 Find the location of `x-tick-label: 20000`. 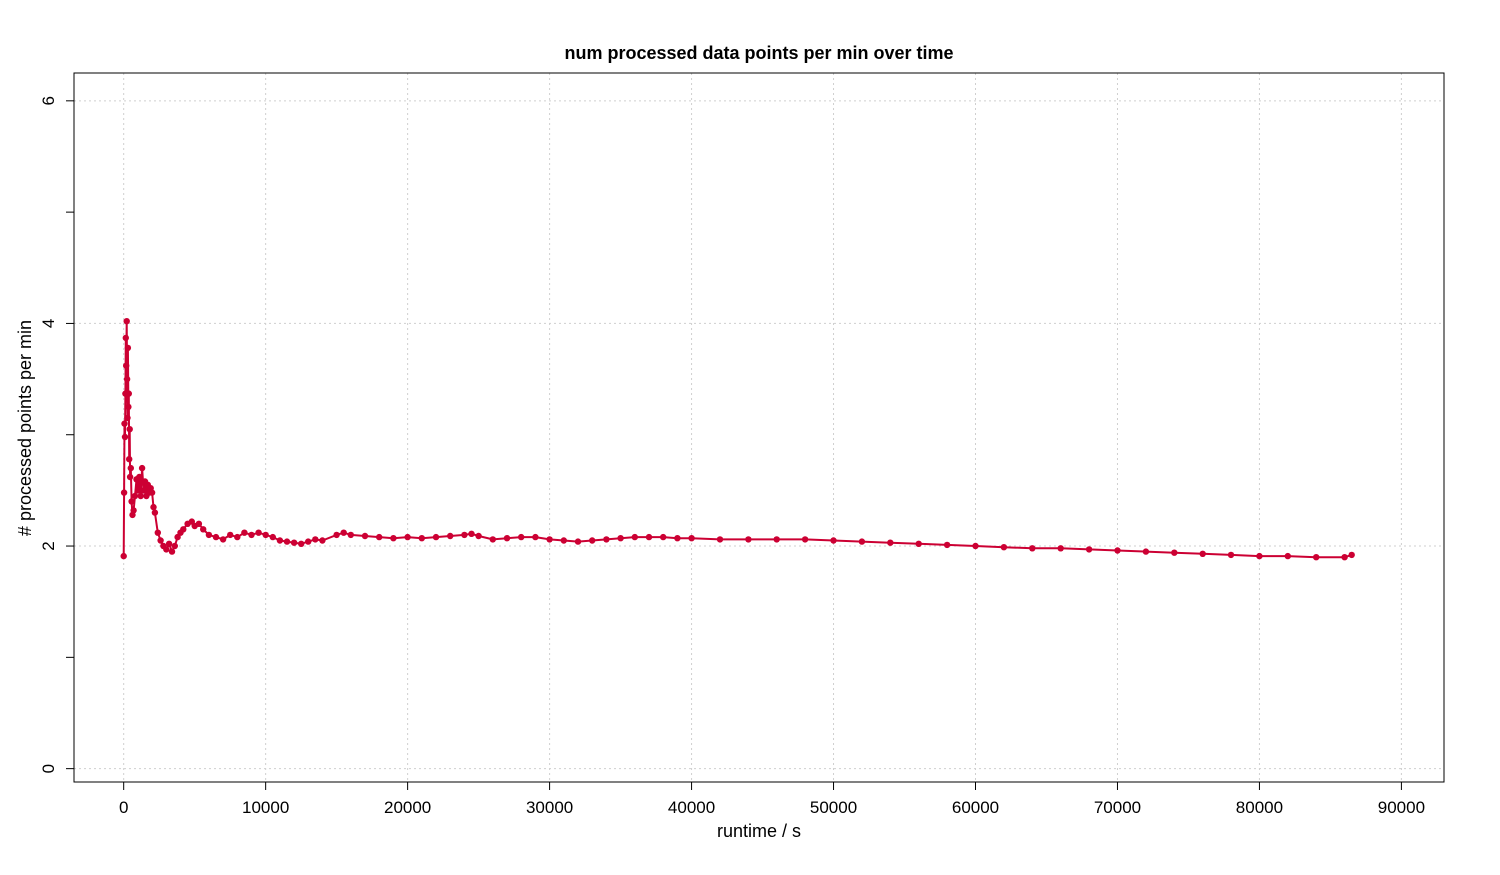

x-tick-label: 20000 is located at coordinates (407, 807).